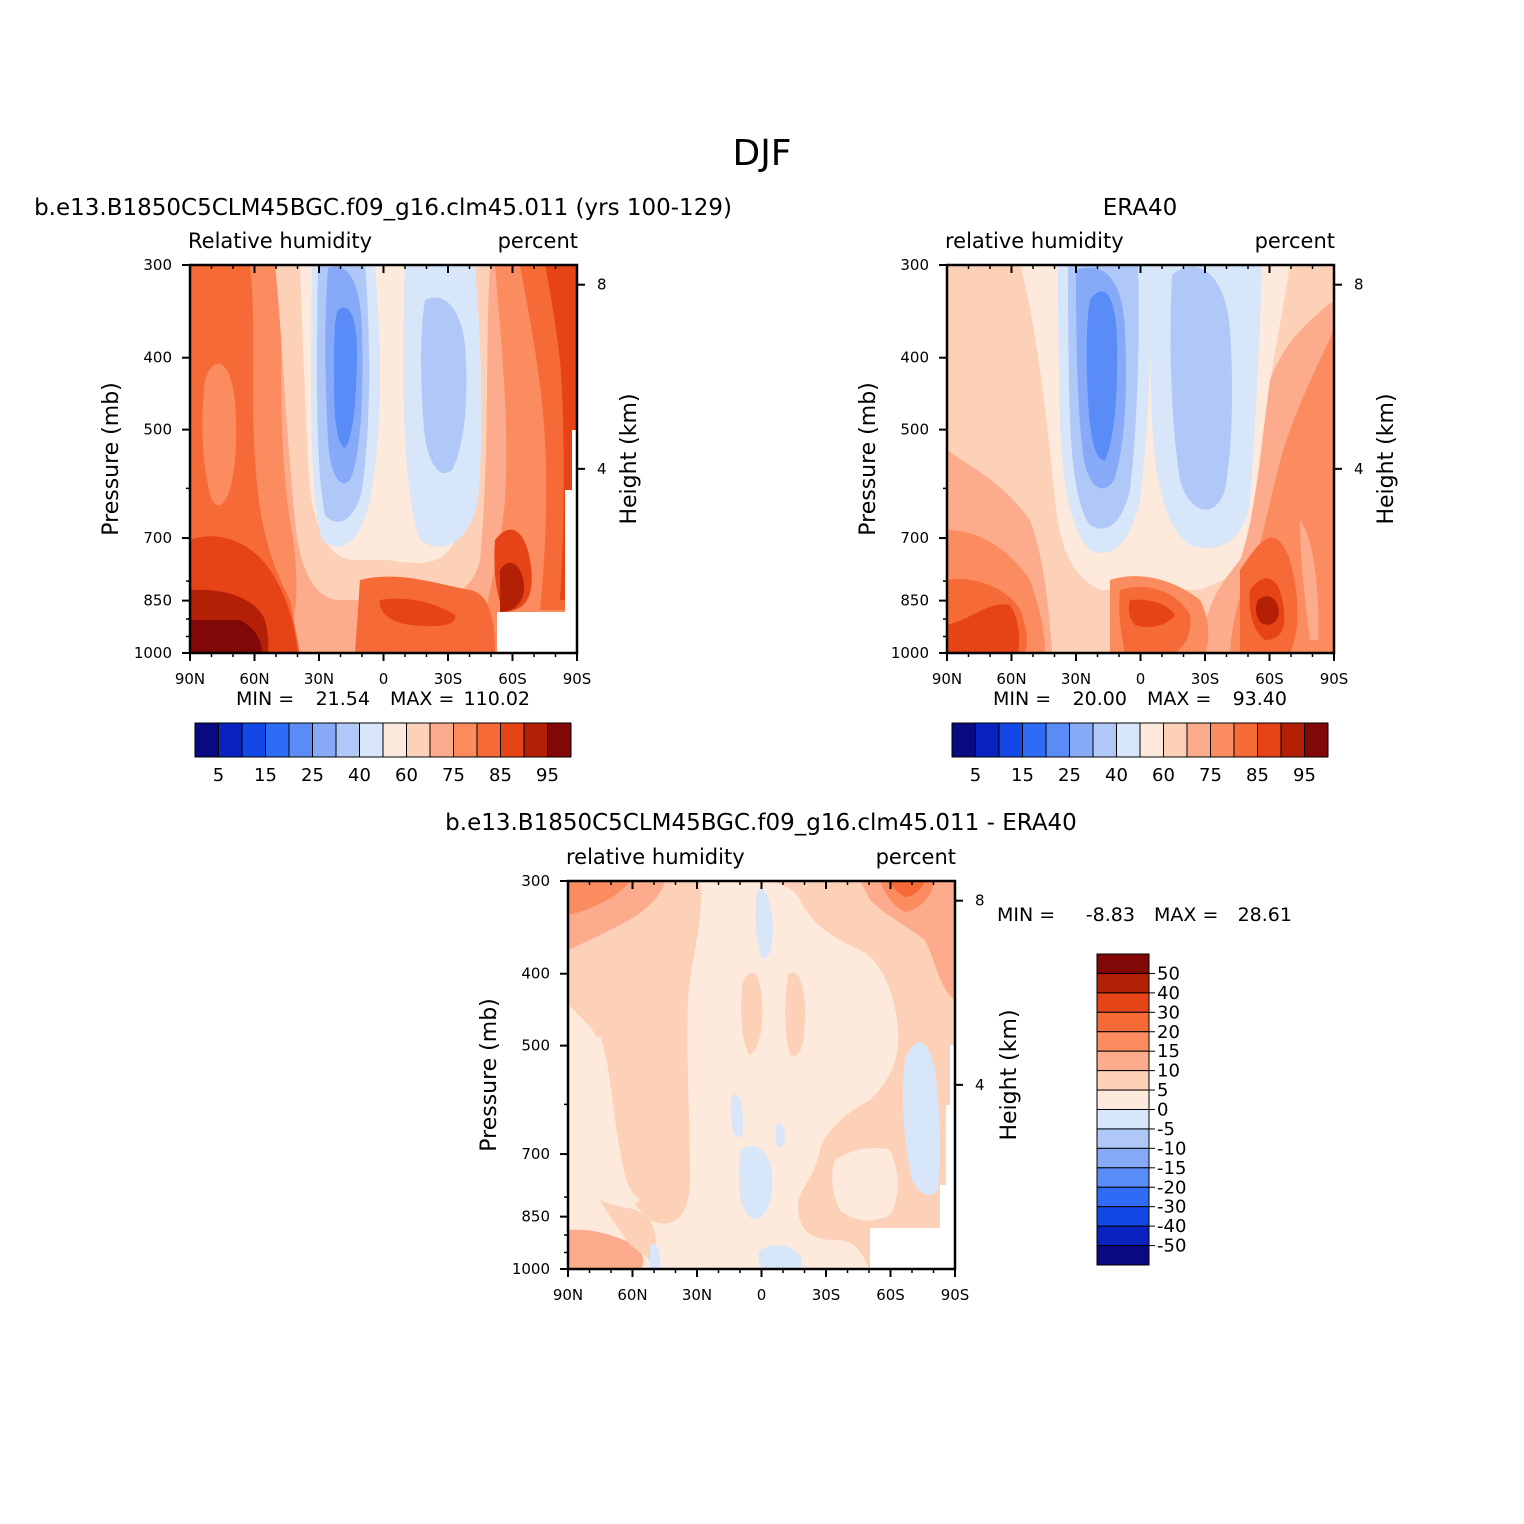 The image size is (1524, 1524). I want to click on diff-y-tick-label: 300, so click(535, 881).